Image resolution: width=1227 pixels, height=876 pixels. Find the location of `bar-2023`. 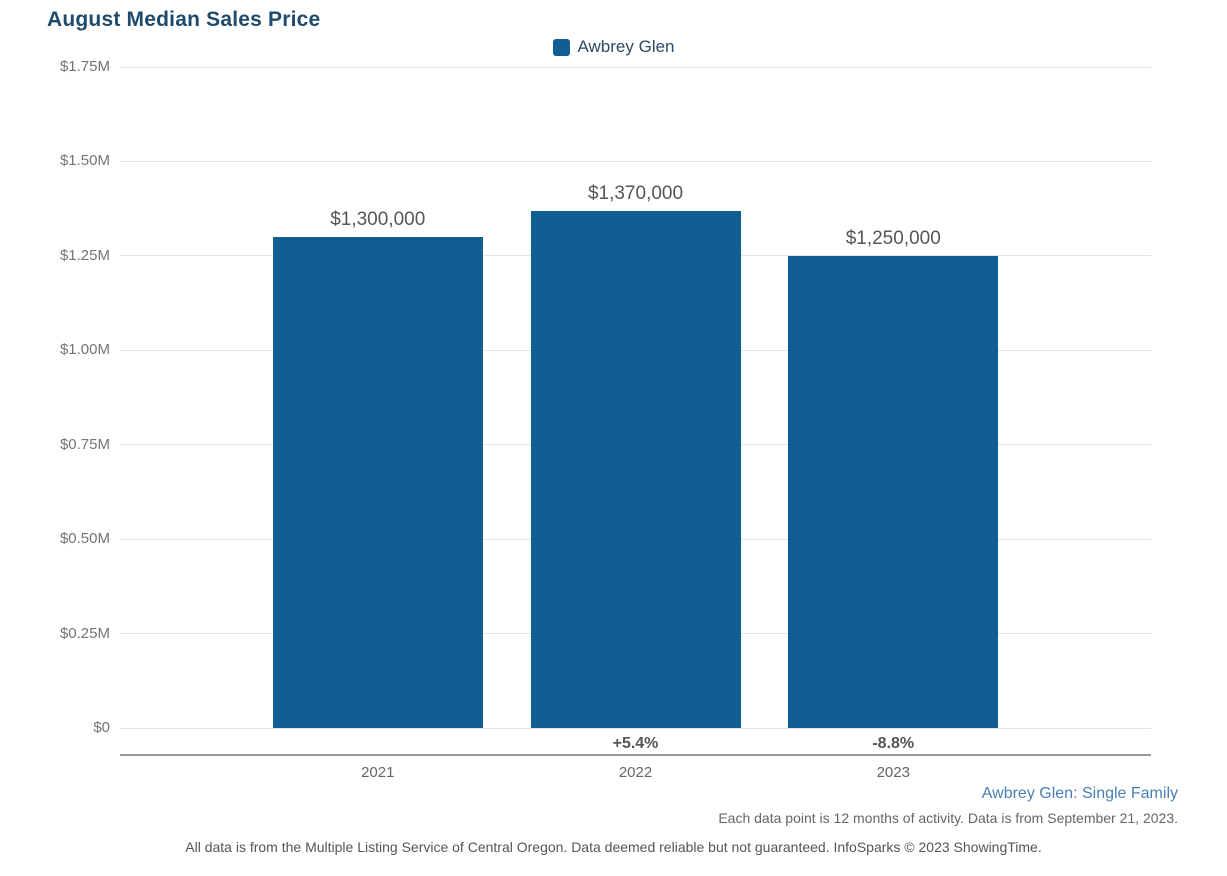

bar-2023 is located at coordinates (893, 491).